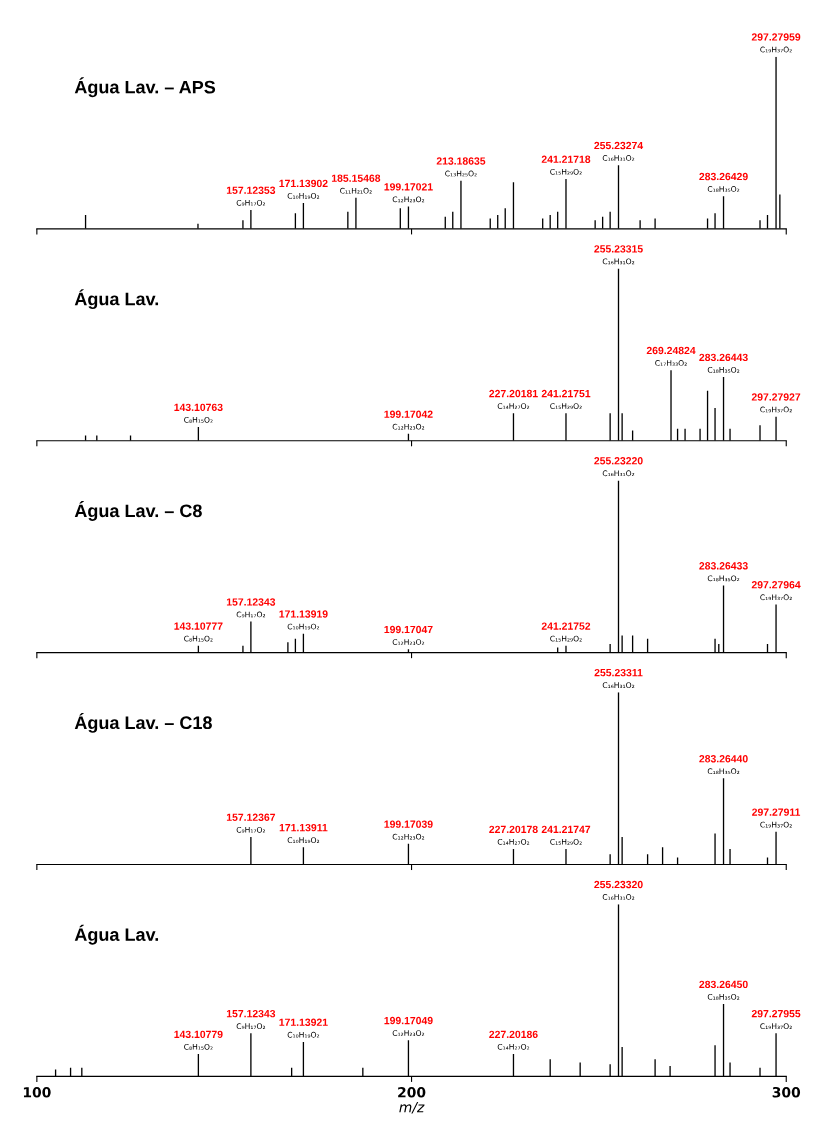  I want to click on annotation: 171.13902, so click(303, 183).